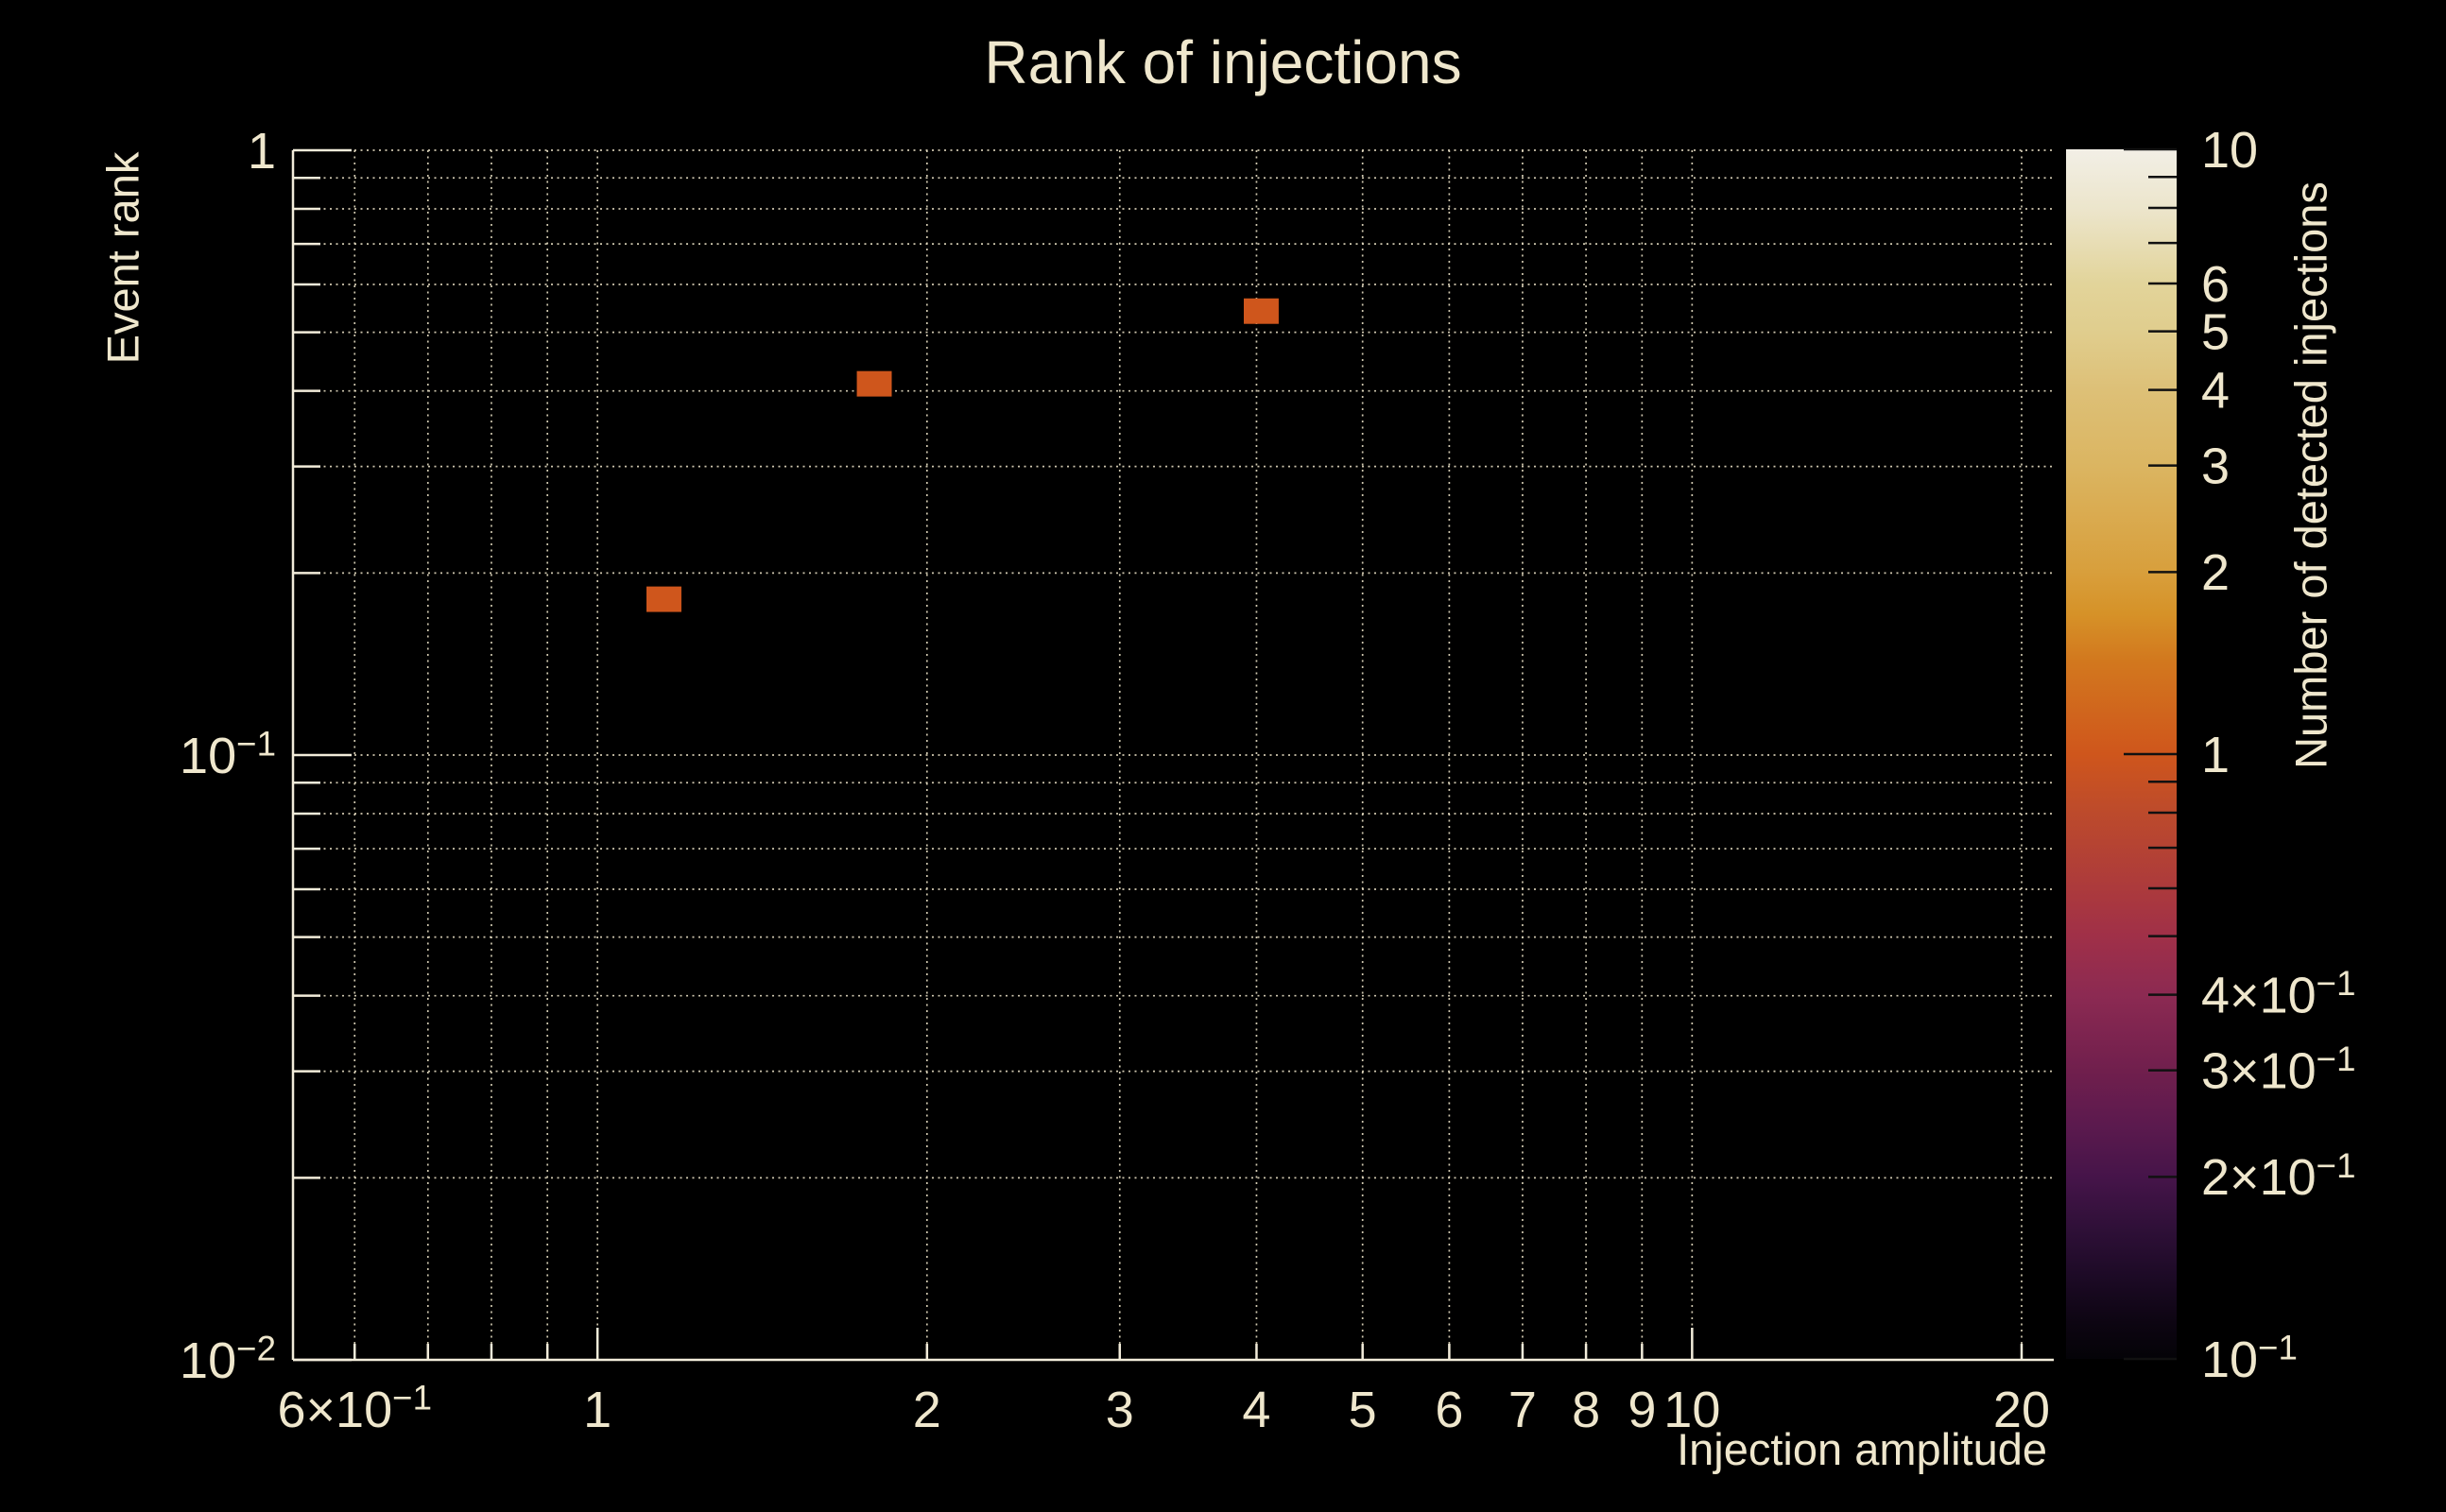  What do you see at coordinates (2310, 475) in the screenshot?
I see `colorbar-label: Number of detected injections` at bounding box center [2310, 475].